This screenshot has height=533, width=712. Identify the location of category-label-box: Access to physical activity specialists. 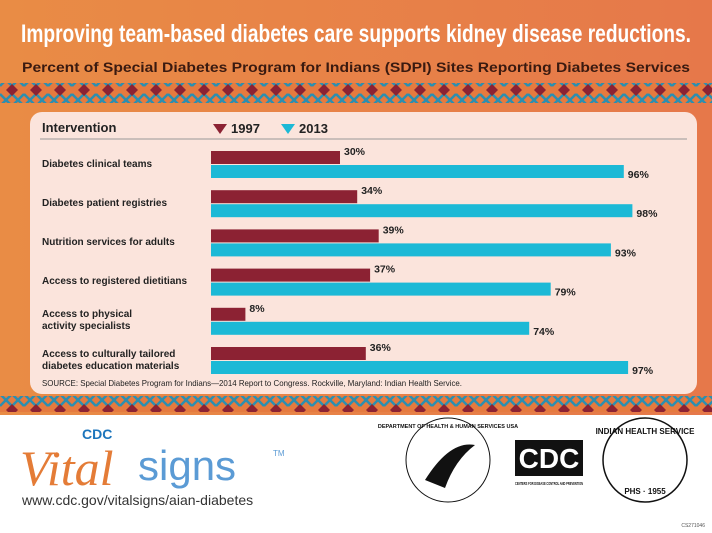
(87, 321).